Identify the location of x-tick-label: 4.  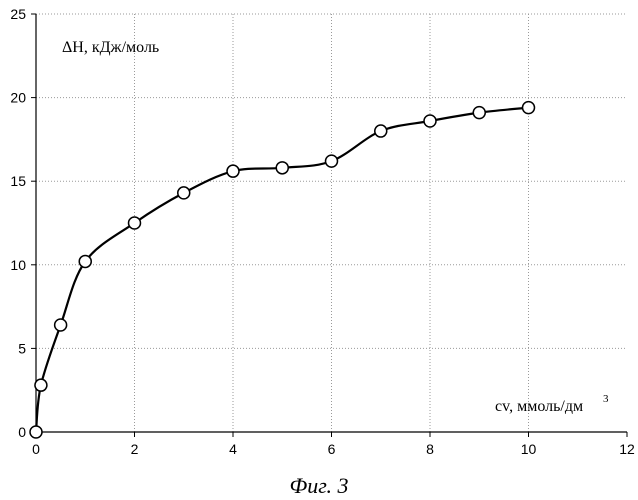
(233, 449).